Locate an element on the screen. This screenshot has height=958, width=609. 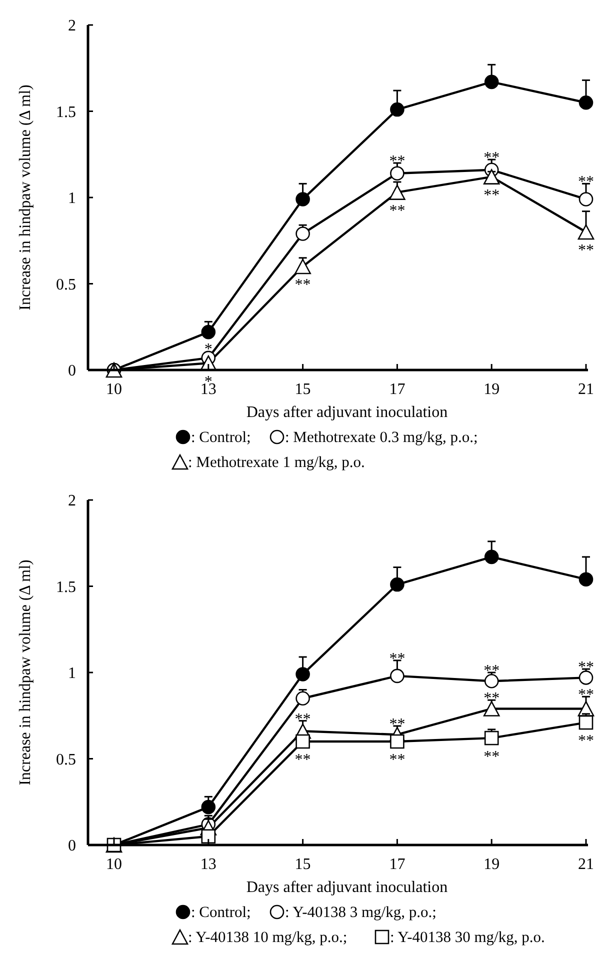
legend-label: : Methotrexate 0.3 mg/kg, p.o.; is located at coordinates (381, 437).